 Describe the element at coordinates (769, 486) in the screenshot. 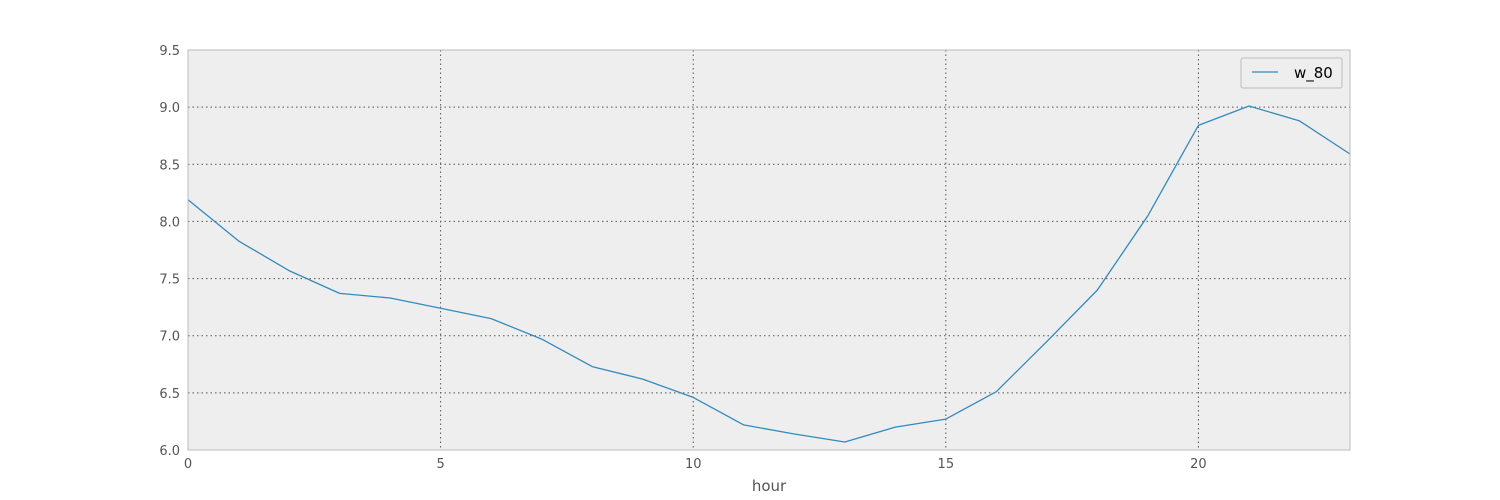

I see `x-axis-label: hour` at that location.